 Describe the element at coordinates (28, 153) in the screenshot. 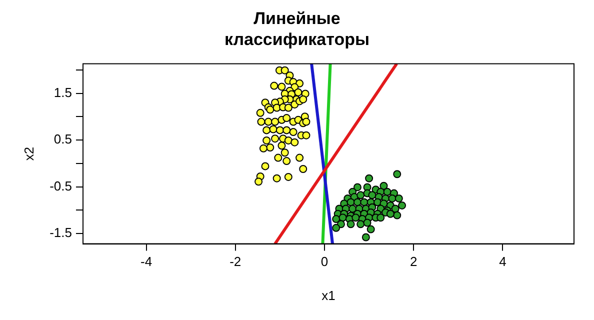

I see `y-axis-title: x2` at that location.